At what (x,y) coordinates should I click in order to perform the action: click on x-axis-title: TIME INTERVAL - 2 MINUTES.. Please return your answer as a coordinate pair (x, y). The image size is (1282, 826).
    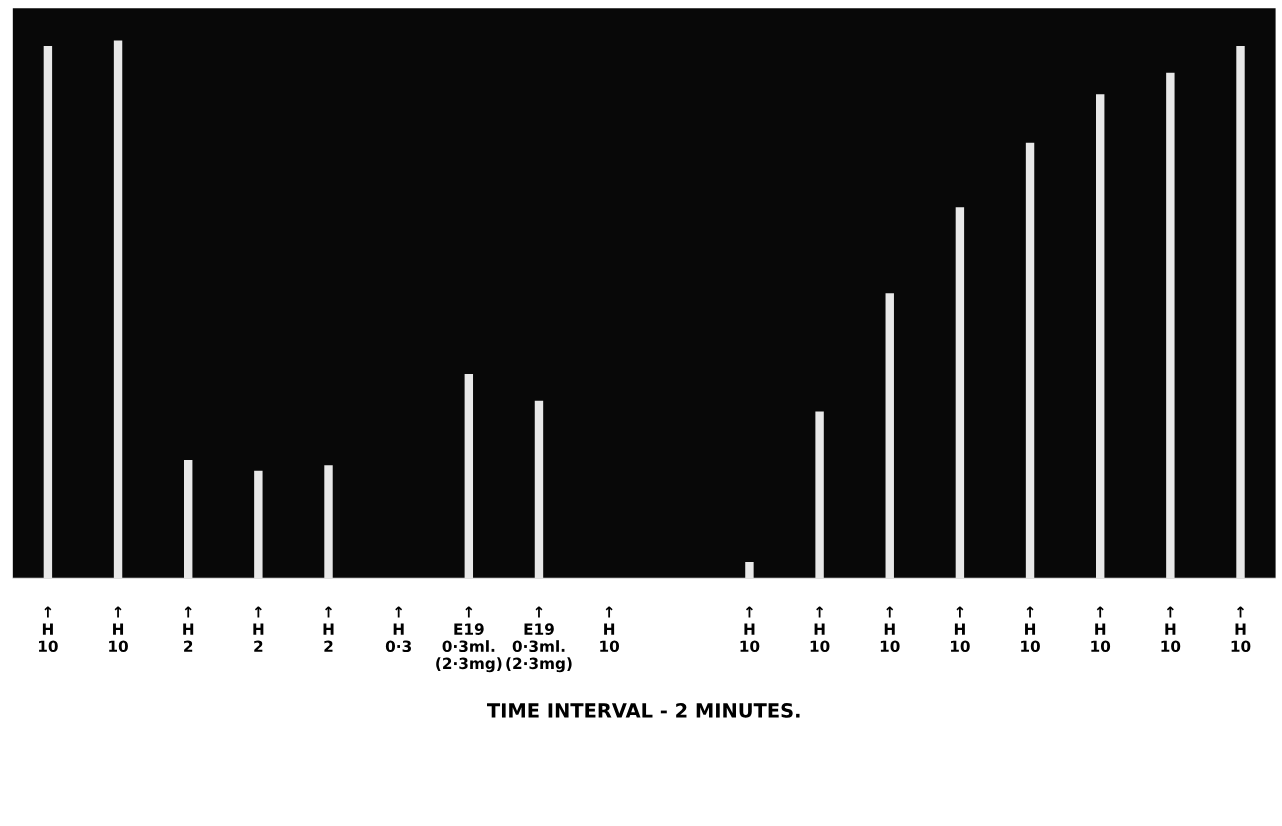
    Looking at the image, I should click on (643, 710).